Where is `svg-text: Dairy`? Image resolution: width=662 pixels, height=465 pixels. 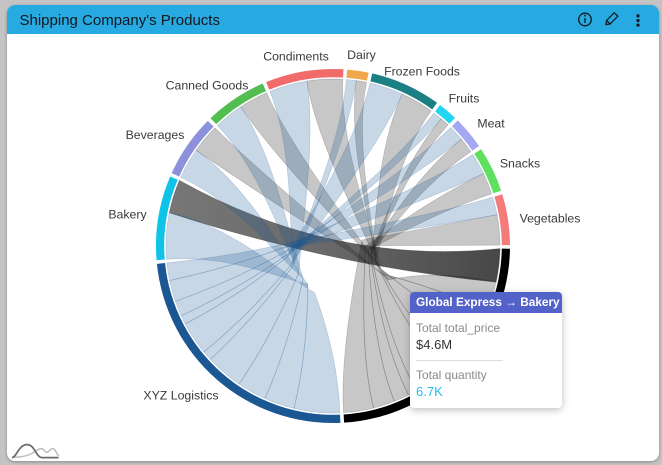 svg-text: Dairy is located at coordinates (362, 55).